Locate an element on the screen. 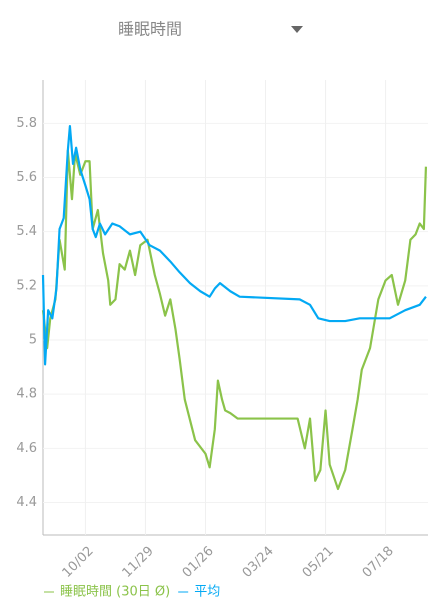 The image size is (445, 604). y-tick-label: 5.4 is located at coordinates (26, 231).